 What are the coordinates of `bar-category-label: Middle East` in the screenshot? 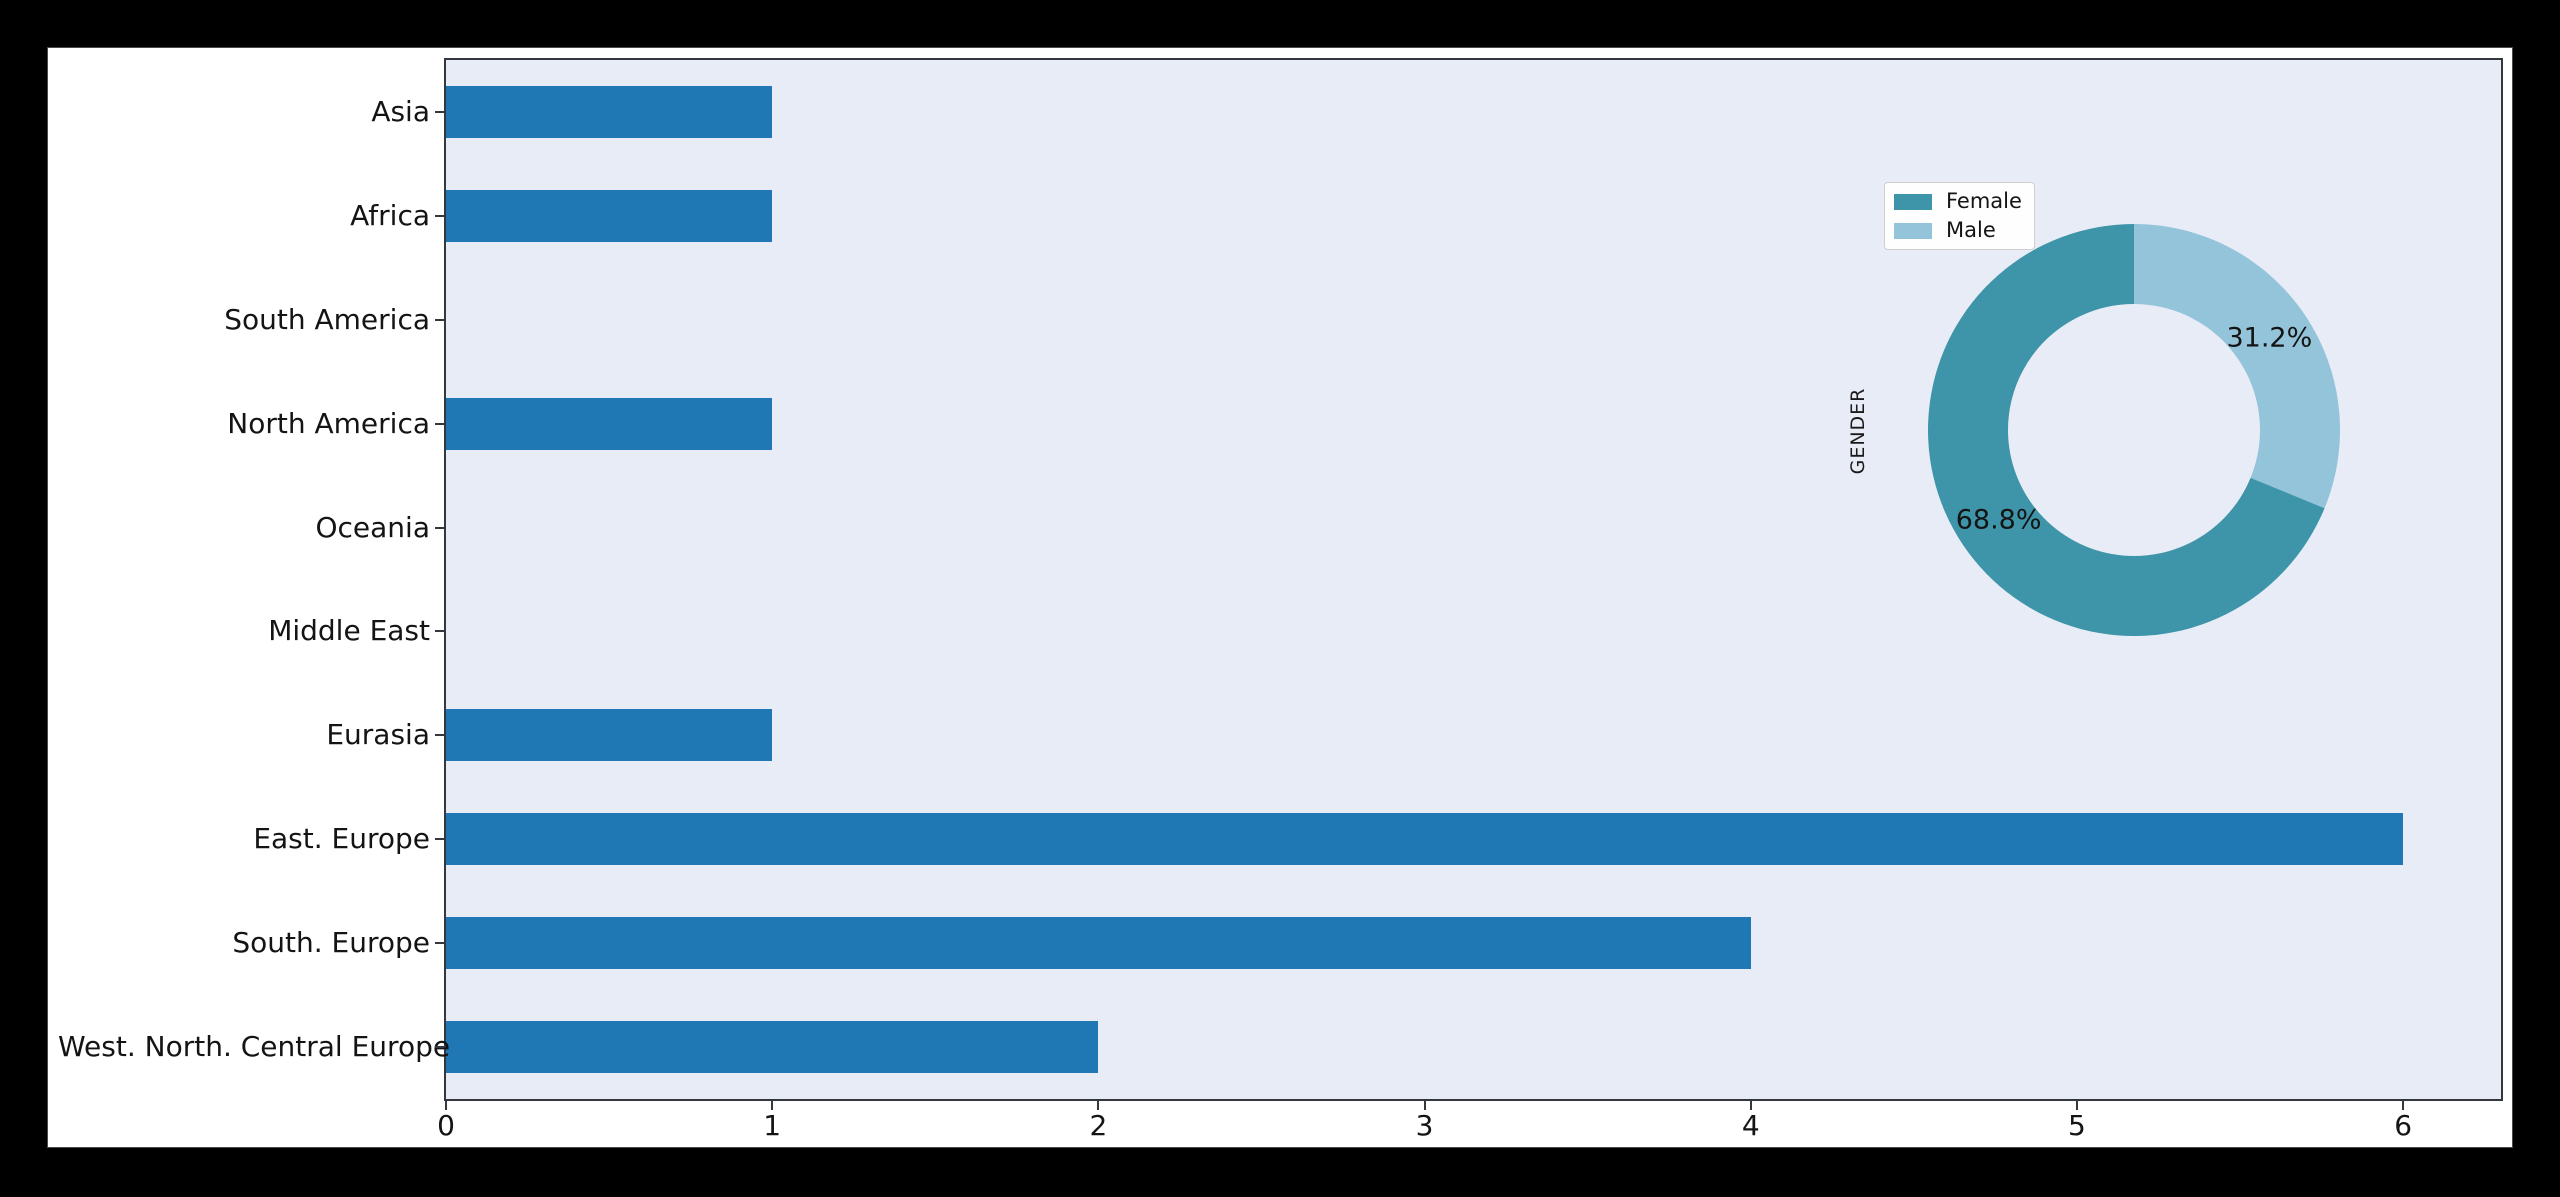 It's located at (349, 631).